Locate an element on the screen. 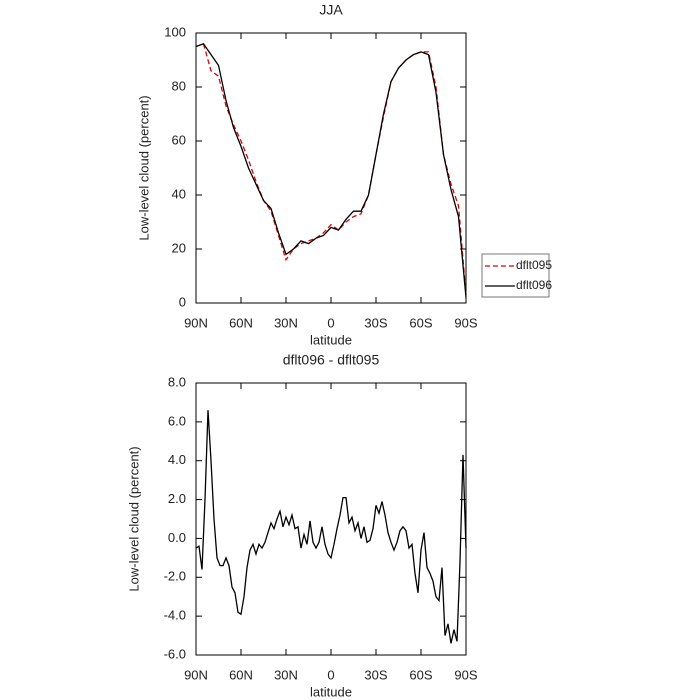 The height and width of the screenshot is (700, 700). legend-label: dflt095 is located at coordinates (534, 265).